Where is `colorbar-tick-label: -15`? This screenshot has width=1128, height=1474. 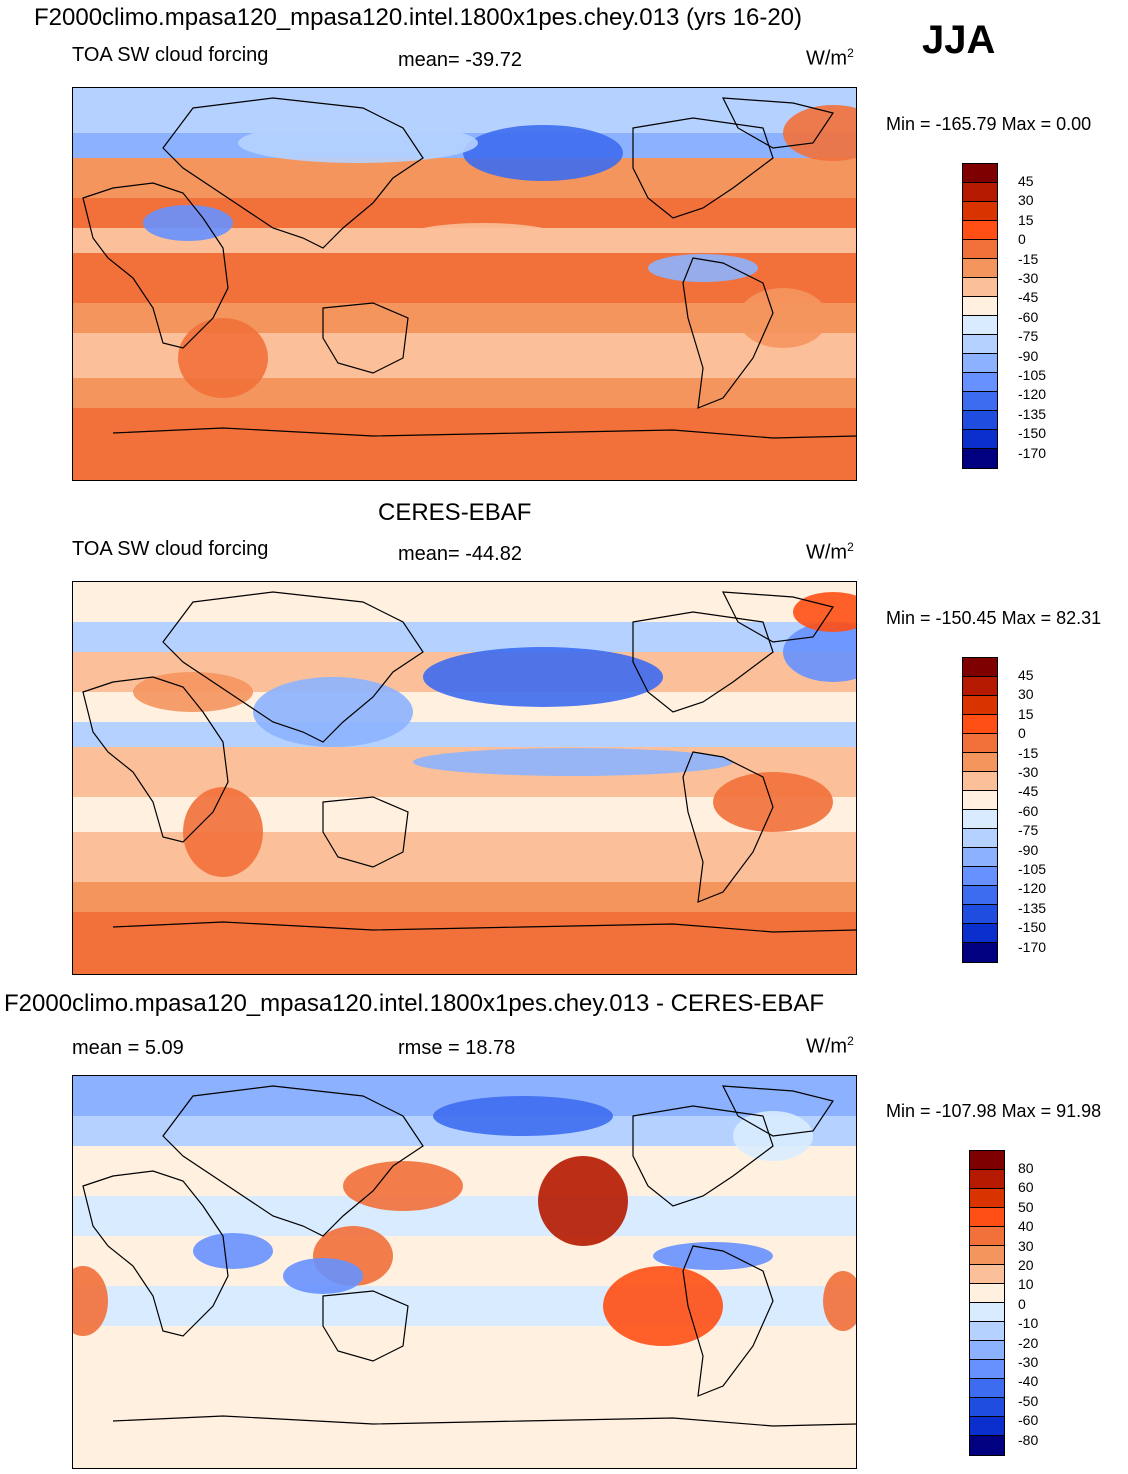 colorbar-tick-label: -15 is located at coordinates (1028, 258).